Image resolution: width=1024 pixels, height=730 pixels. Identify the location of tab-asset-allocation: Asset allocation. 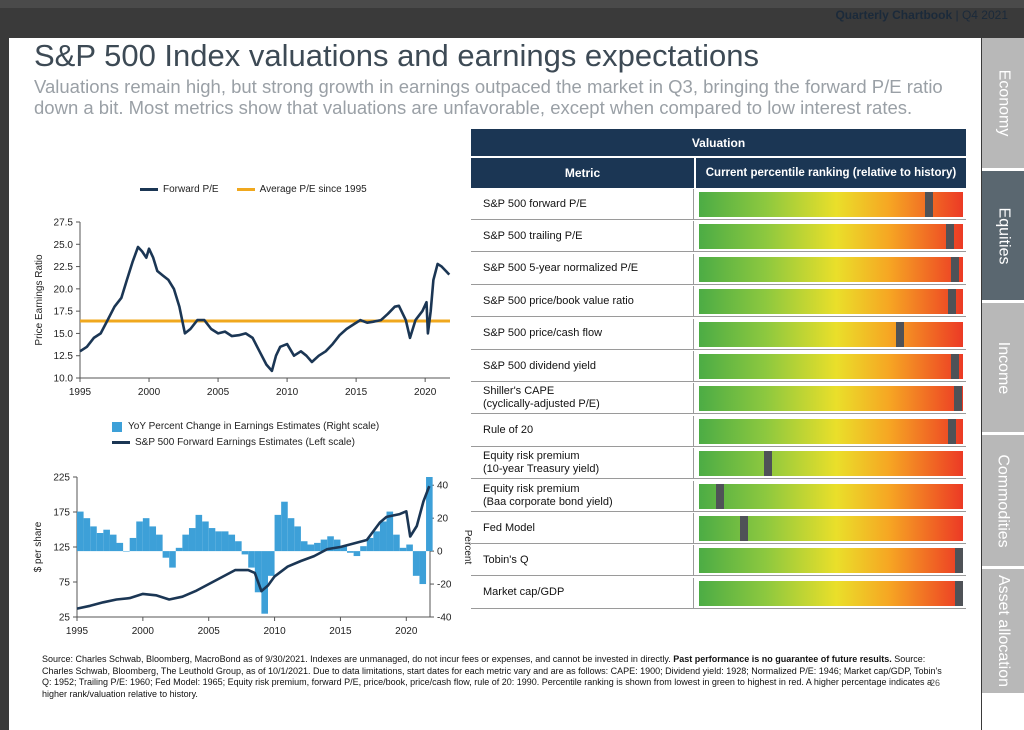
(1003, 631).